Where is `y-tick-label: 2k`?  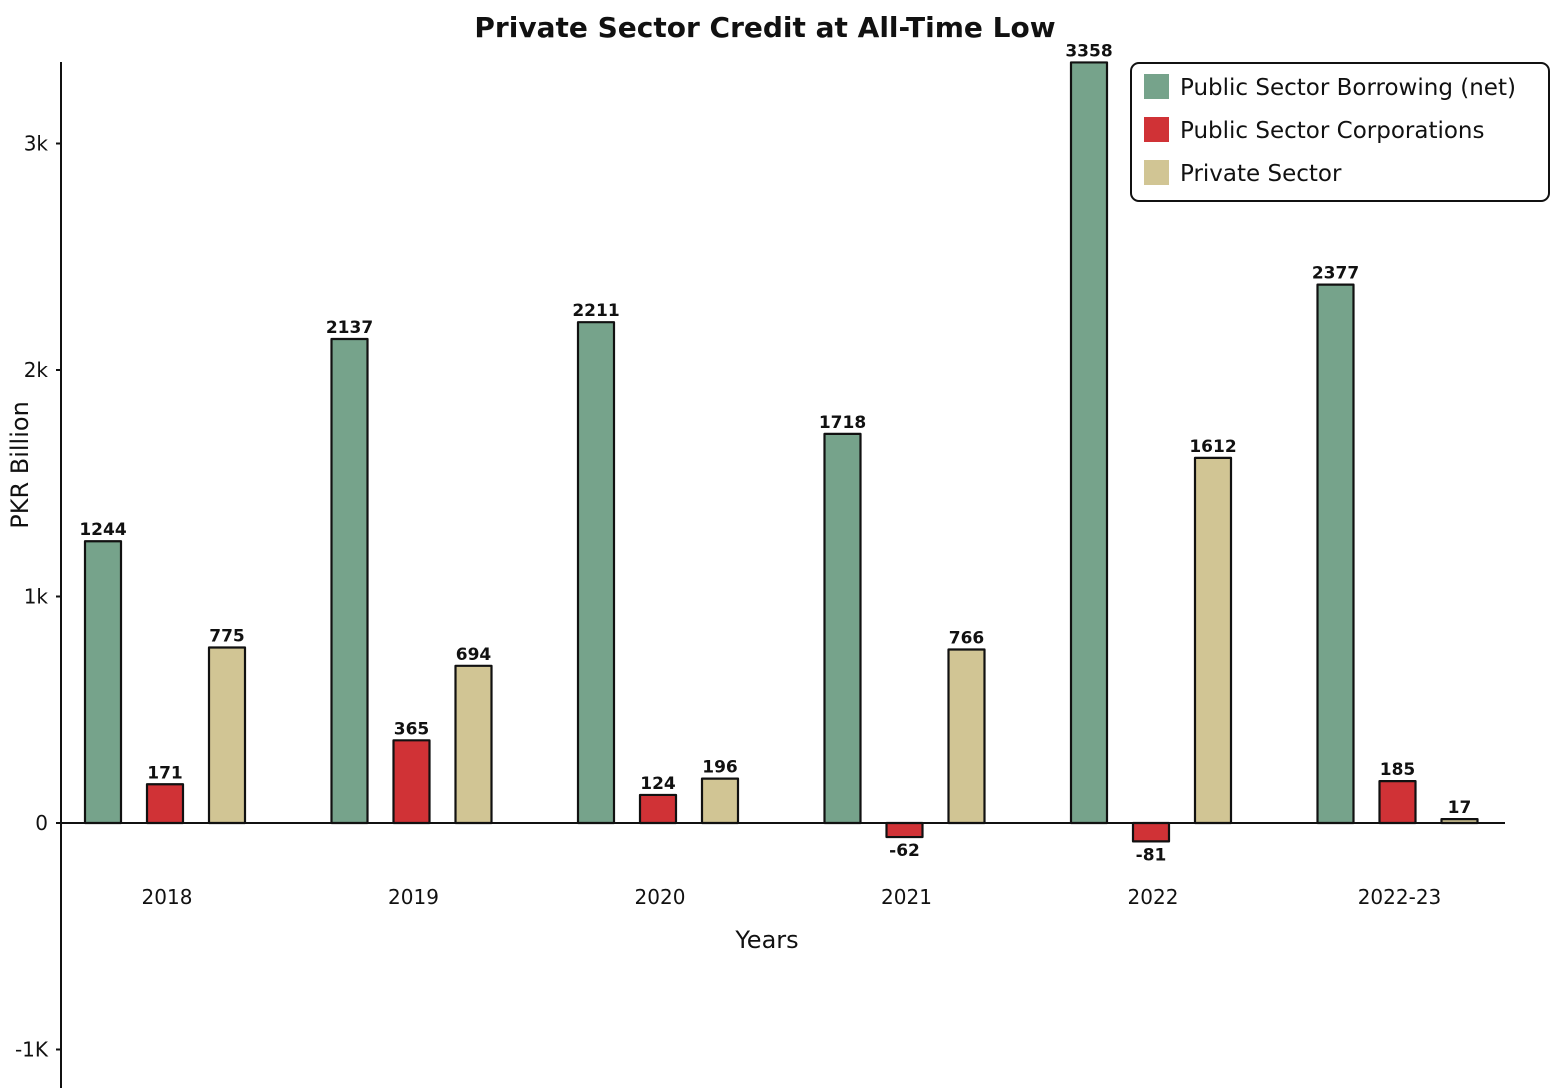
y-tick-label: 2k is located at coordinates (36, 370).